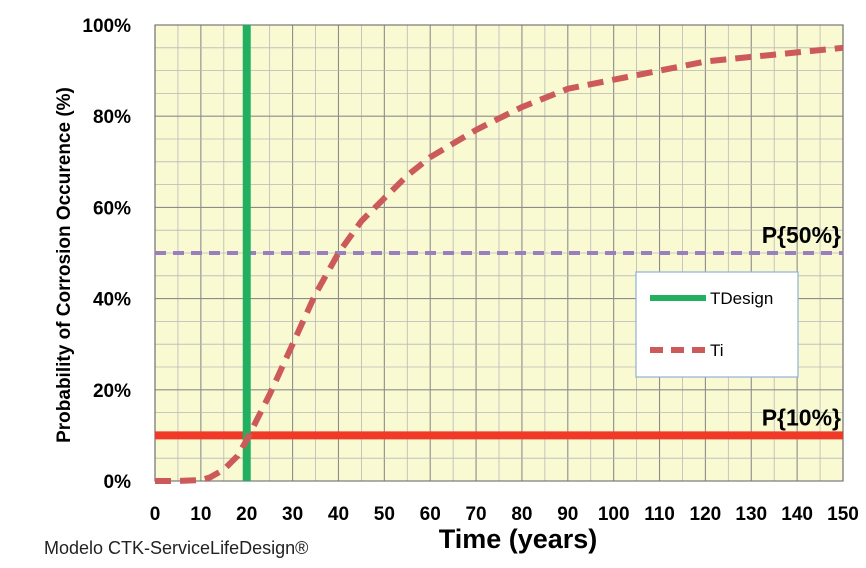 Image resolution: width=866 pixels, height=568 pixels. I want to click on y-tick-label: 40%, so click(112, 300).